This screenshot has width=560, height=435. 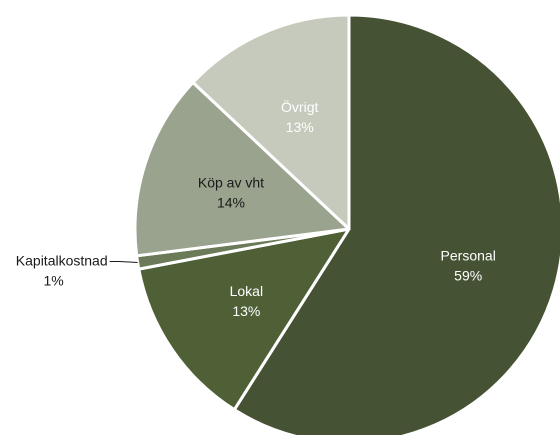 I want to click on slice-label-ovrigt: Övrigt, so click(x=299, y=106).